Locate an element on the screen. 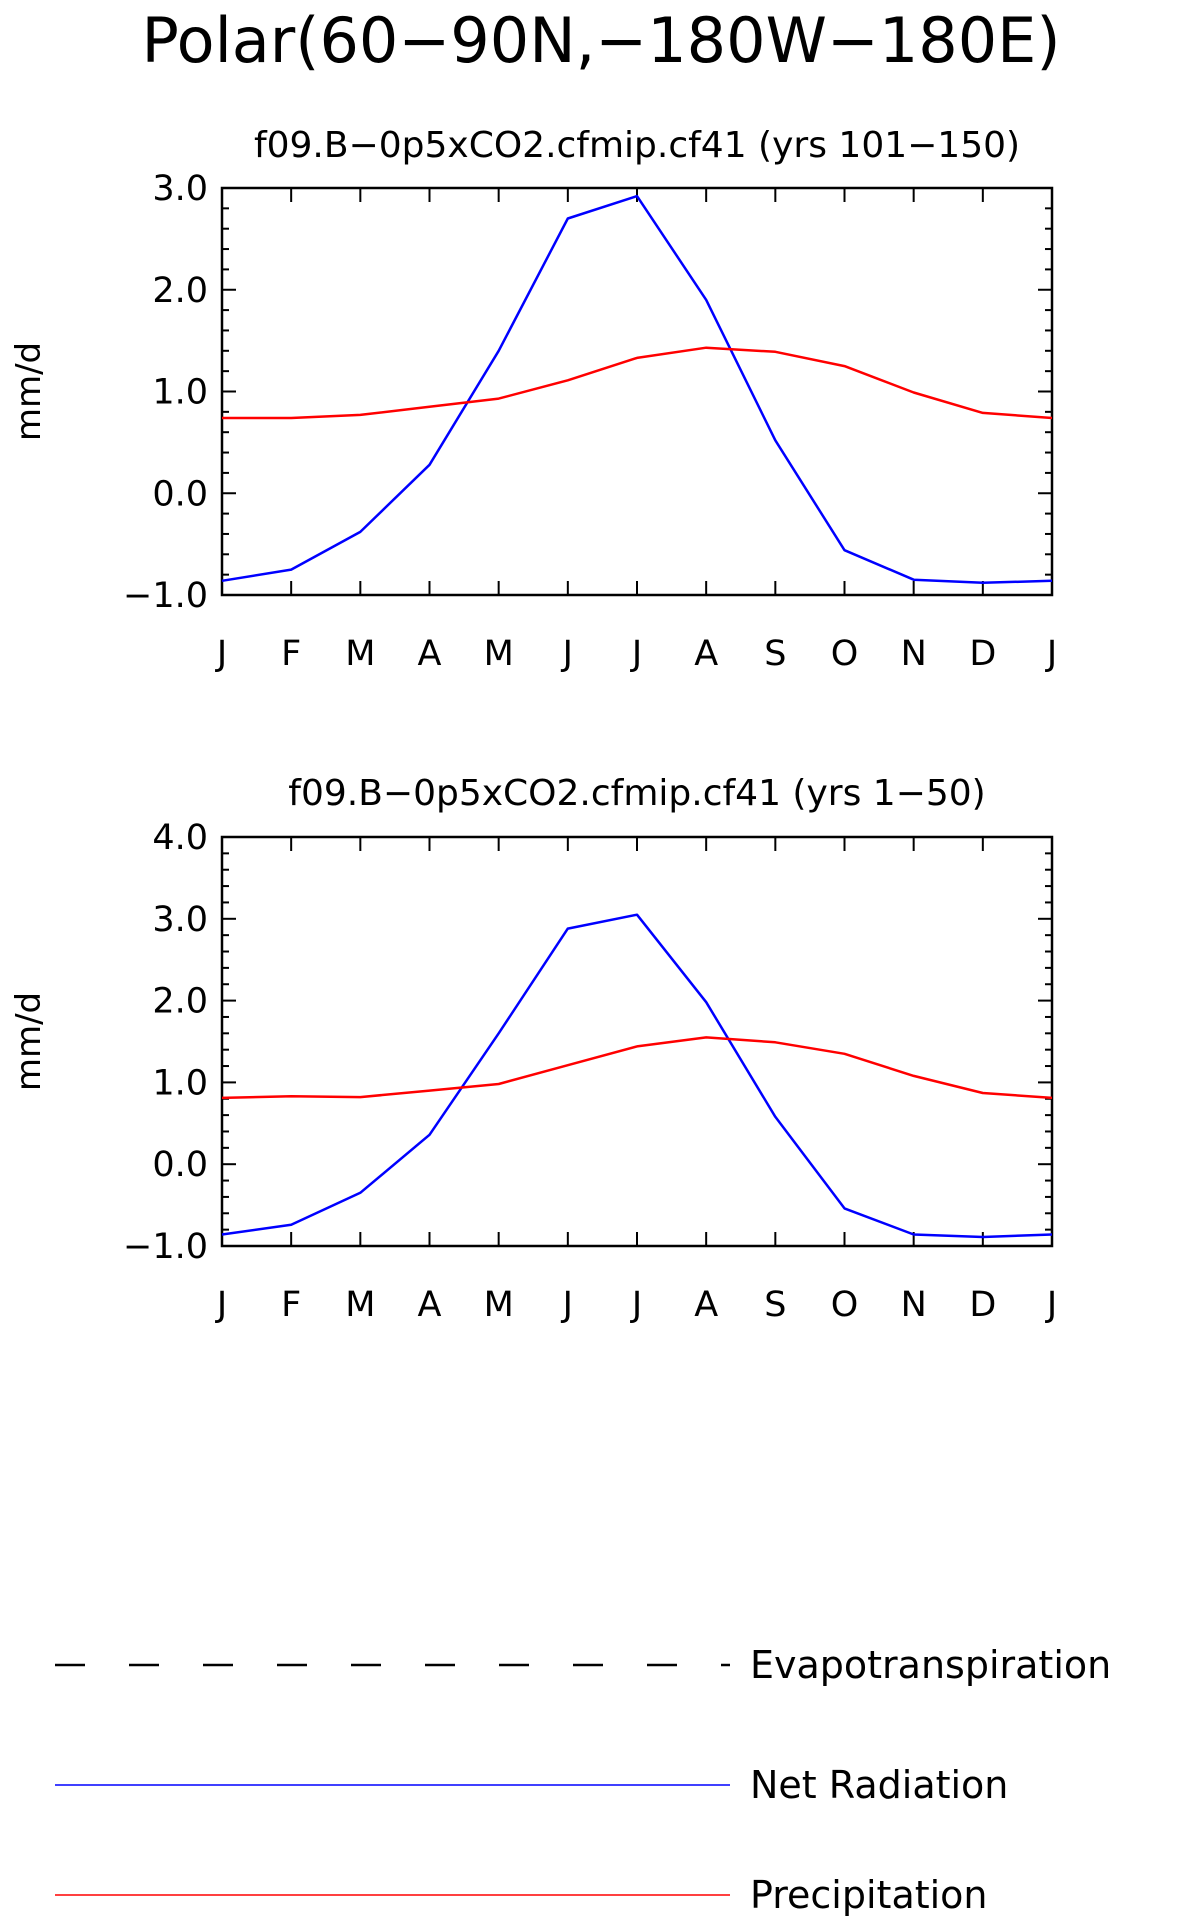 The image size is (1202, 1921). y-tick-label: 4.0 is located at coordinates (180, 838).